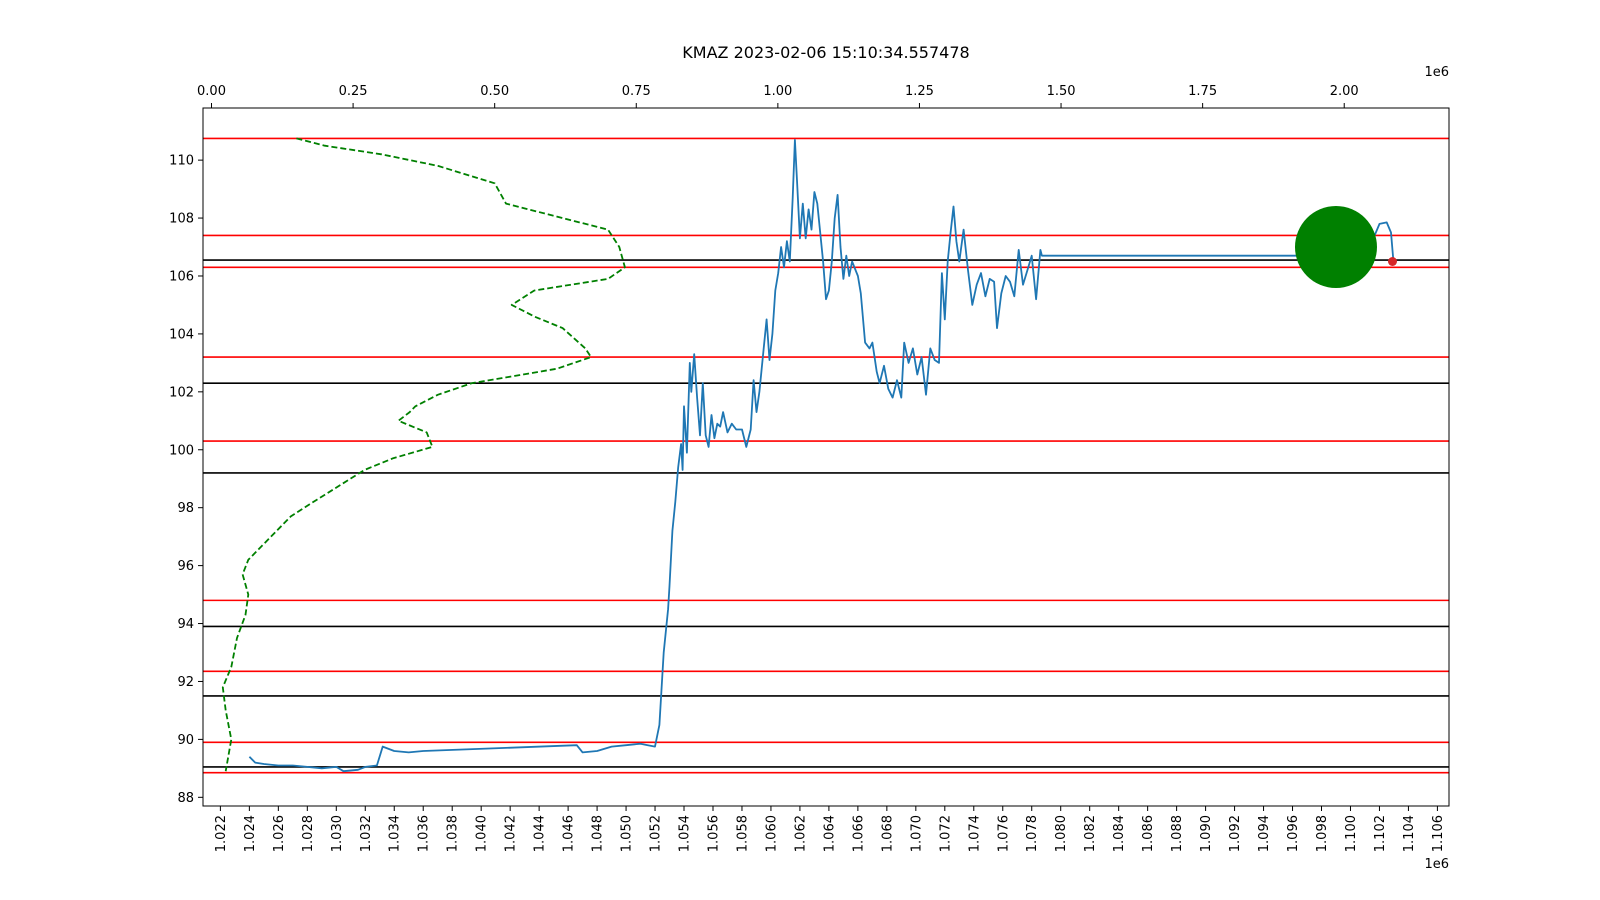  Describe the element at coordinates (919, 91) in the screenshot. I see `x-top-tick-label: 1.25` at that location.